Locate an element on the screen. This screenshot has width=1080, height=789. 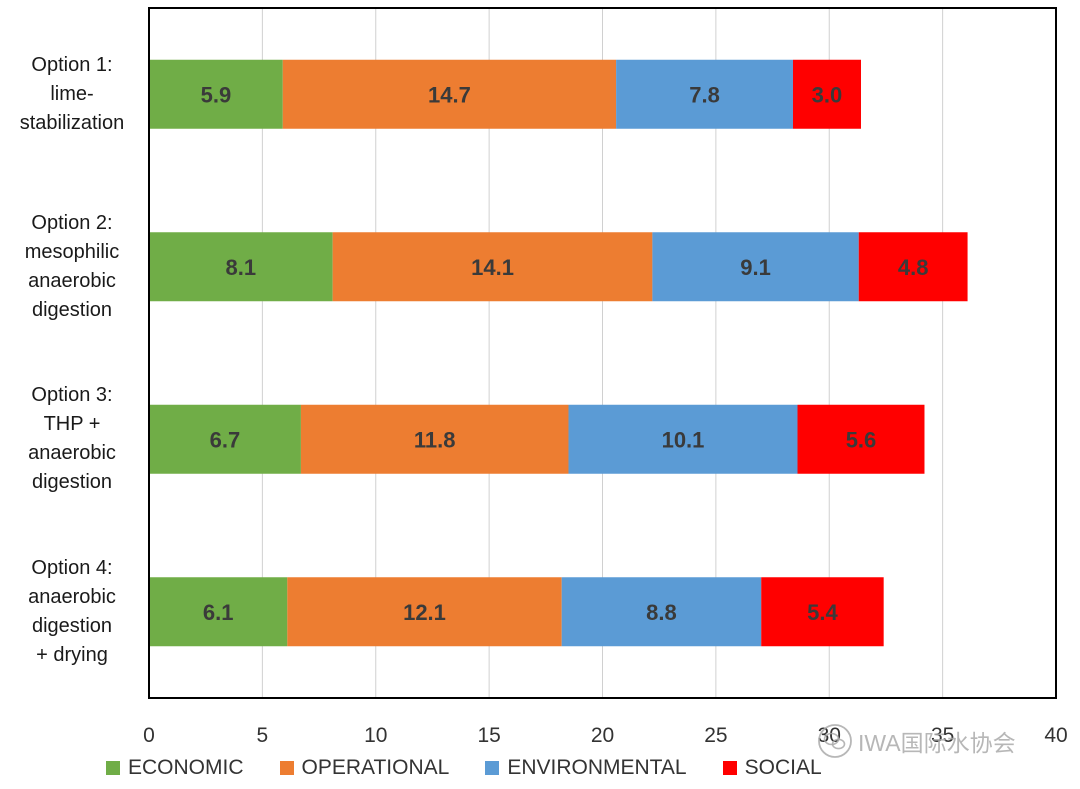
data-label: 9.1 is located at coordinates (755, 267).